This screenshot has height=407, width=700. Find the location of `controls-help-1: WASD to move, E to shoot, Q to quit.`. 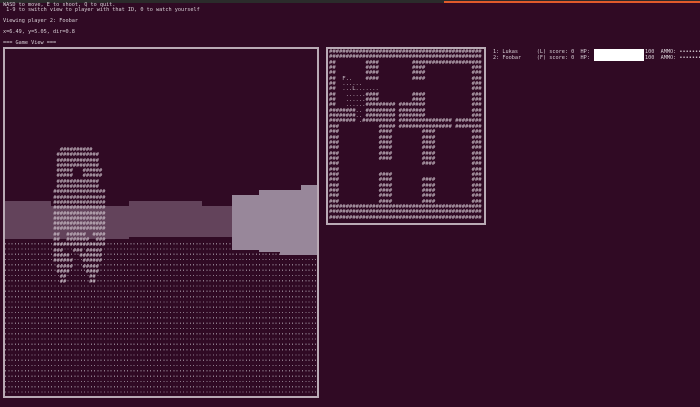

controls-help-1: WASD to move, E to shoot, Q to quit. is located at coordinates (59, 5).